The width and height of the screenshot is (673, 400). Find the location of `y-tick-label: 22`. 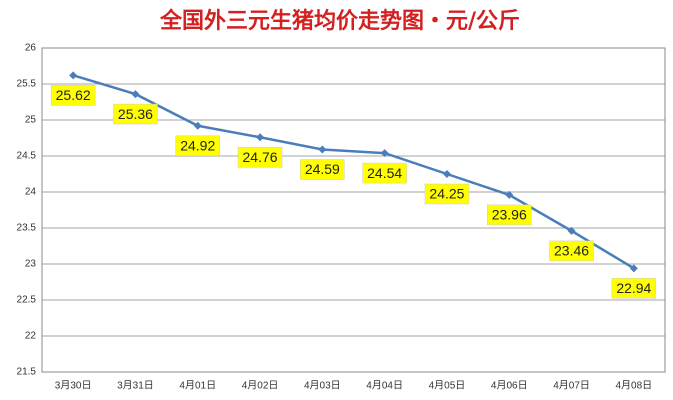

y-tick-label: 22 is located at coordinates (31, 336).